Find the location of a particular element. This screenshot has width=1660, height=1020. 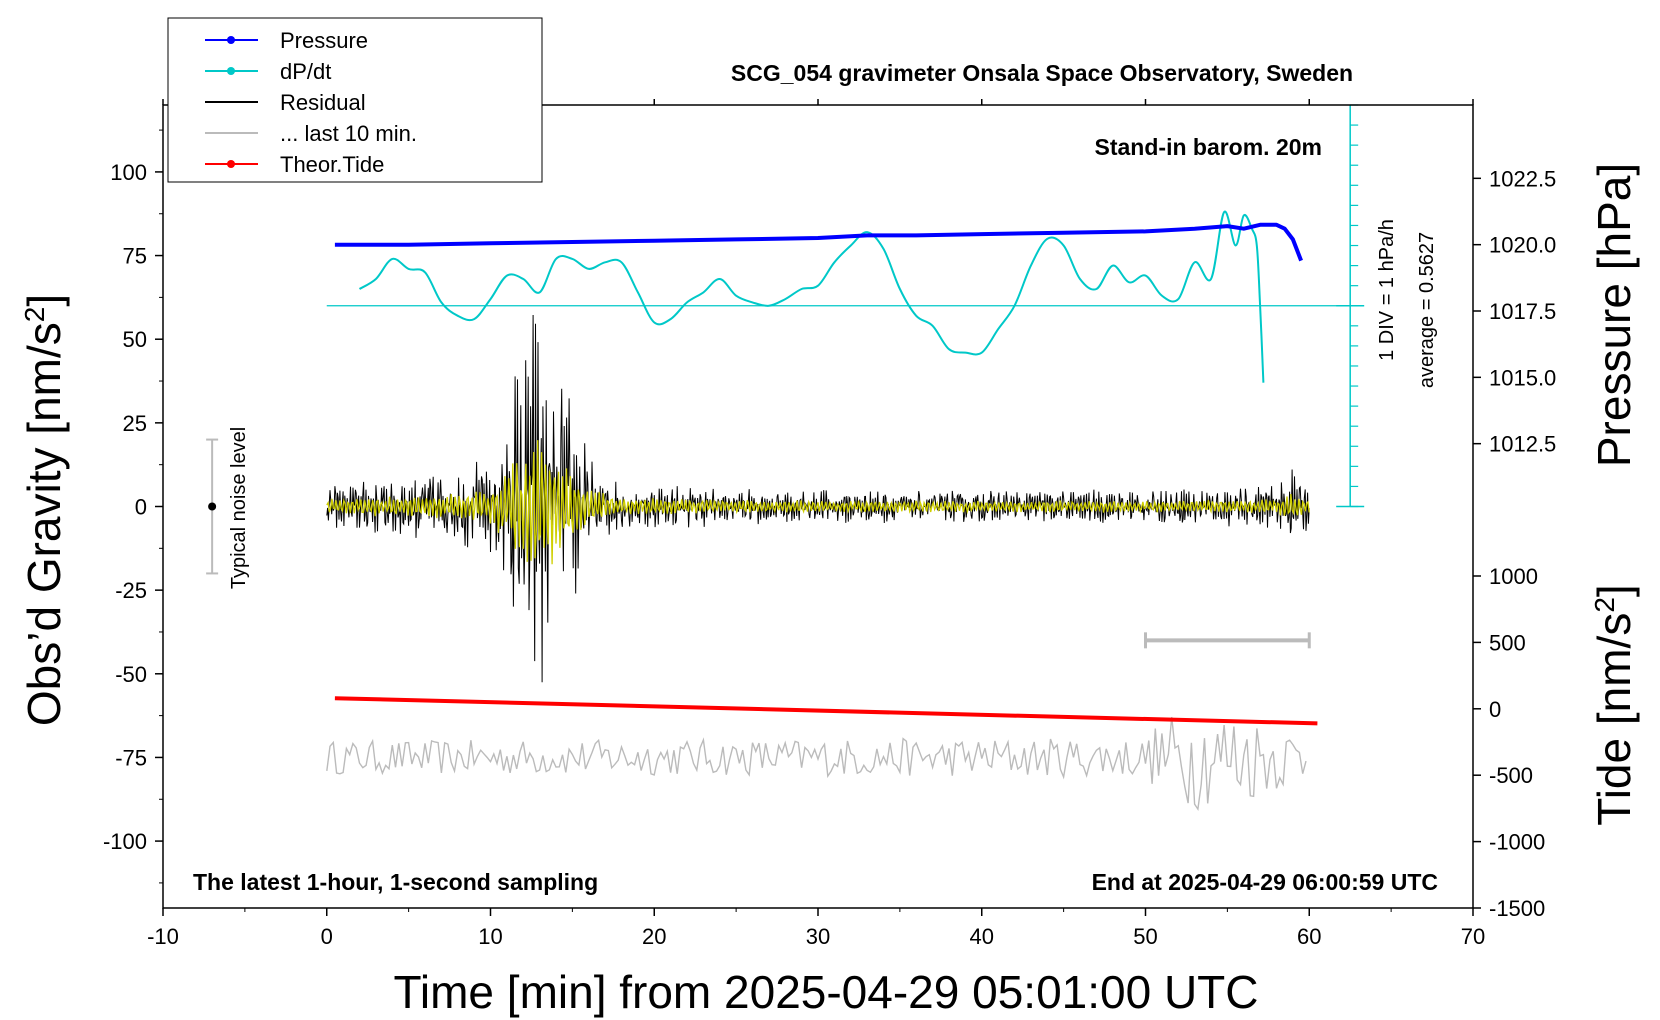

pressure-tick-label: 1022.5 is located at coordinates (1522, 178).